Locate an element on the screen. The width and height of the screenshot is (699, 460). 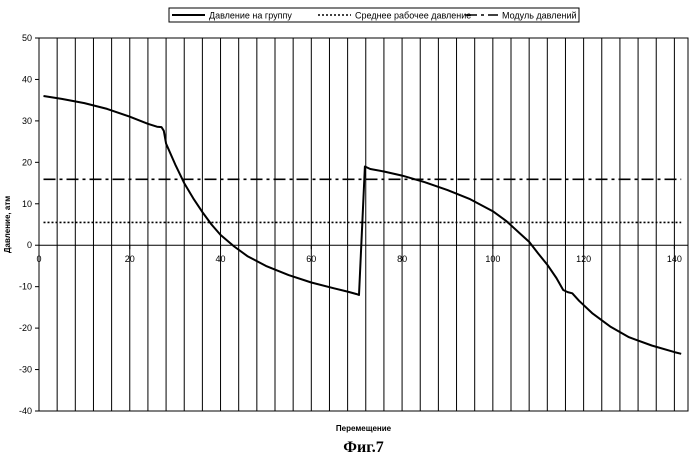
y-axis-title: Давление, атм is located at coordinates (7, 224).